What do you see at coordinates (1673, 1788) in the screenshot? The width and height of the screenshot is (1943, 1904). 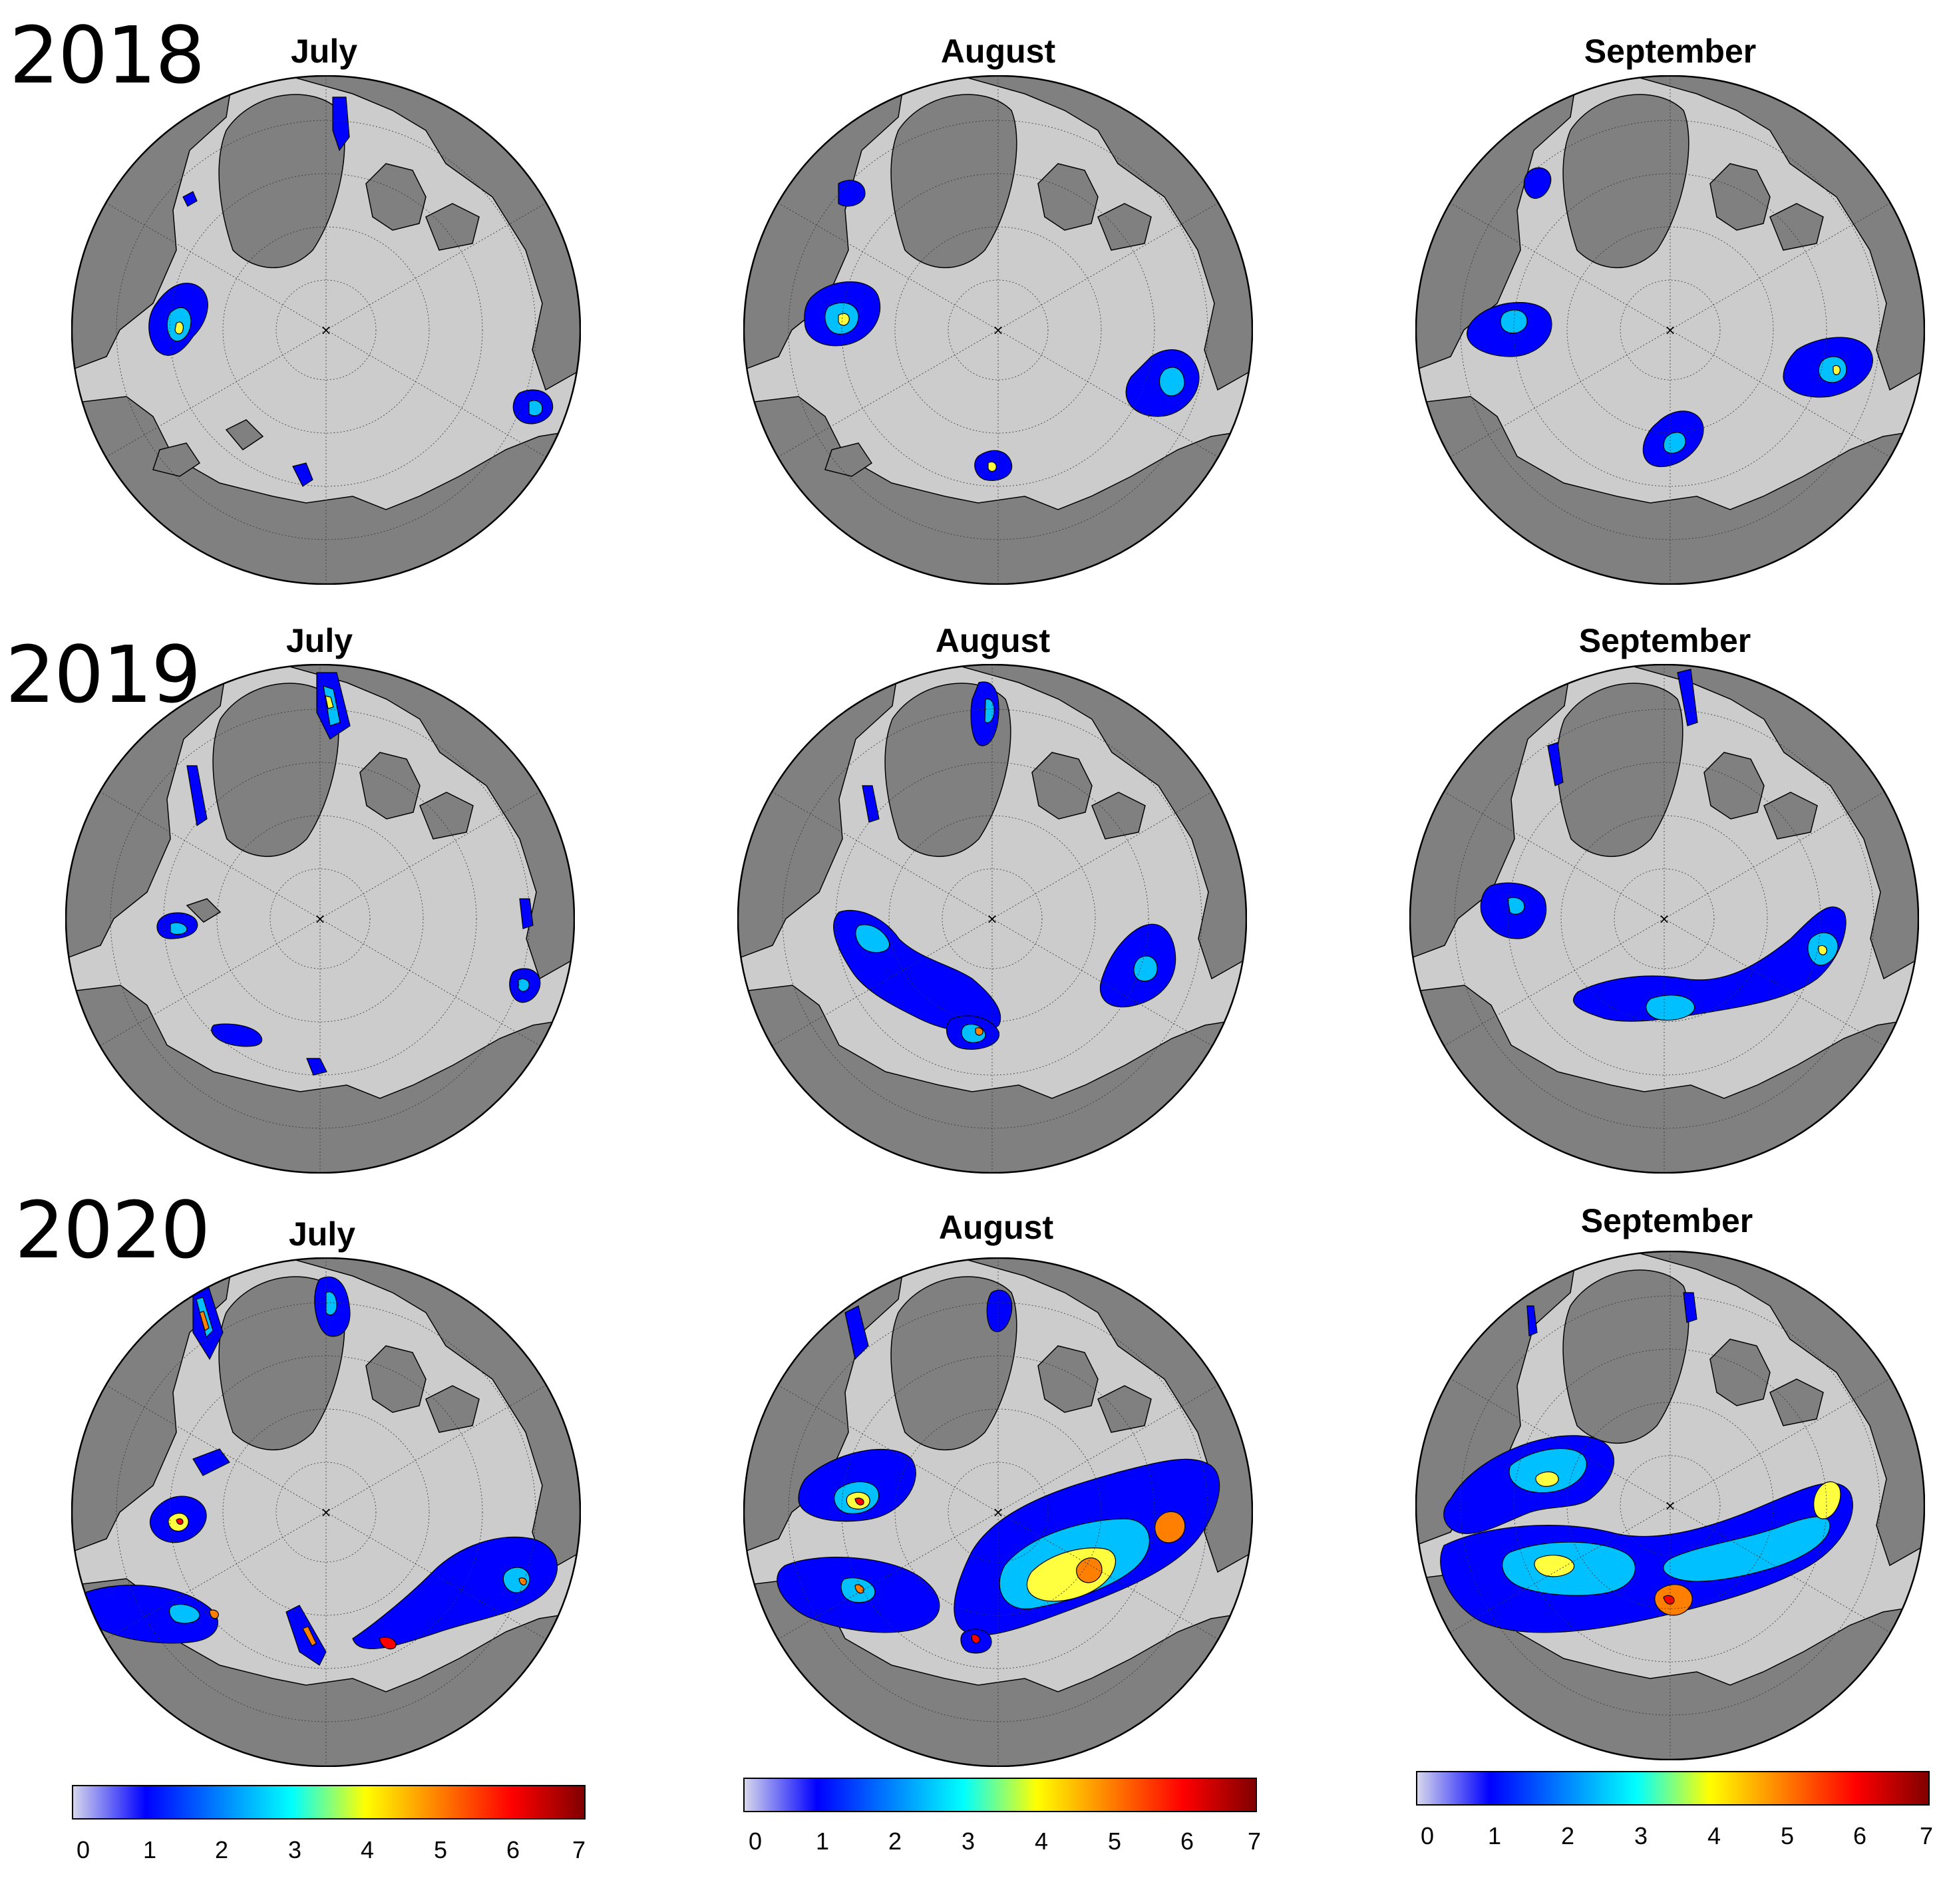 I see `colorbar-right` at bounding box center [1673, 1788].